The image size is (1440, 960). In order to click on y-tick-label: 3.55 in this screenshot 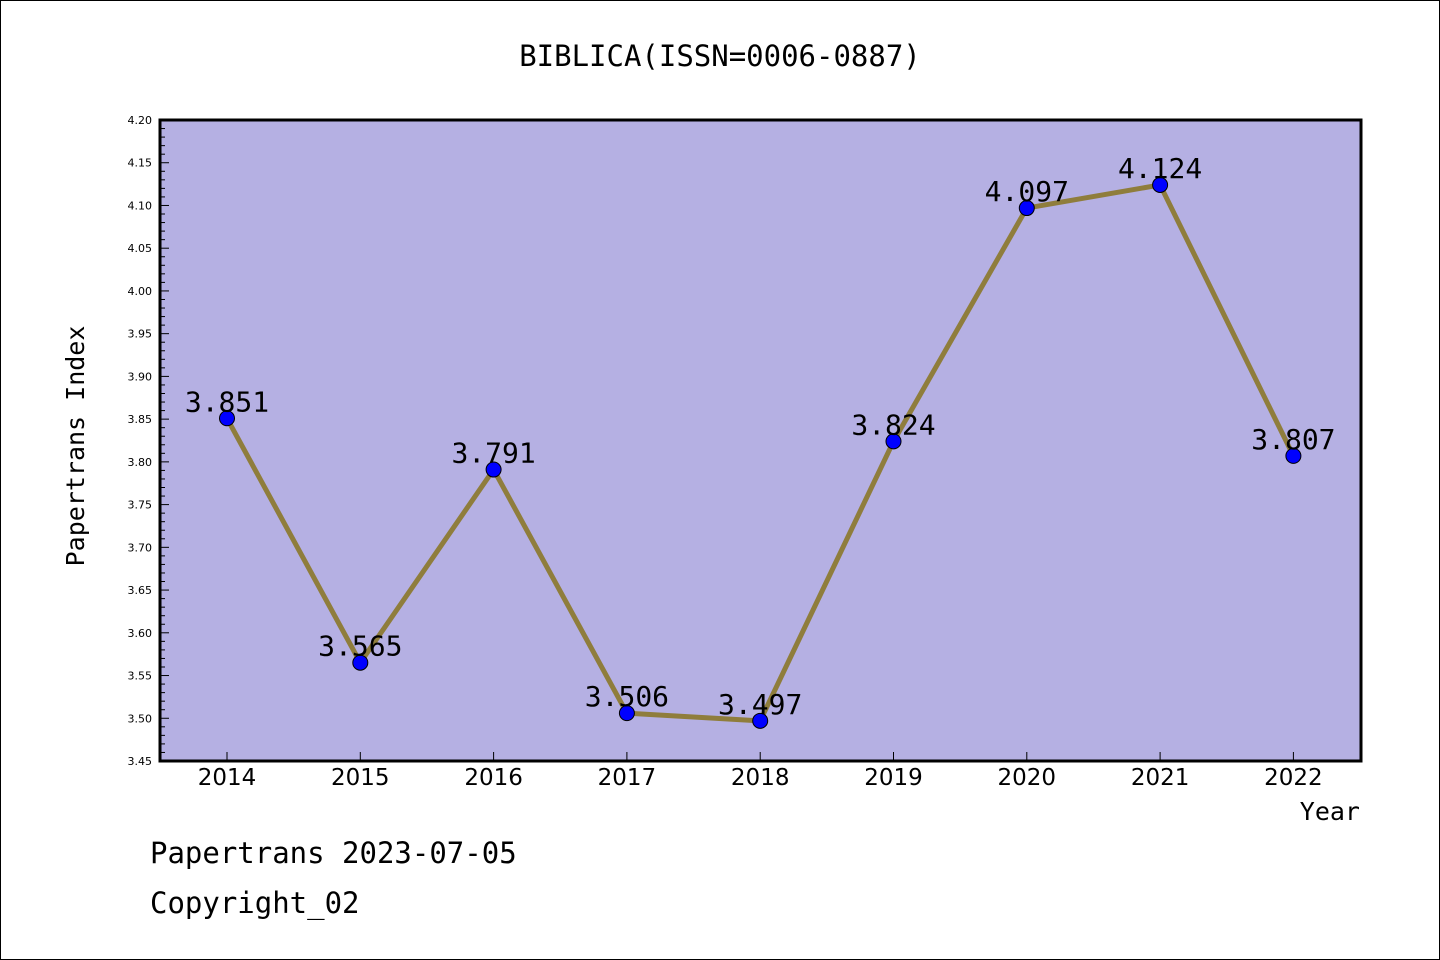, I will do `click(140, 676)`.